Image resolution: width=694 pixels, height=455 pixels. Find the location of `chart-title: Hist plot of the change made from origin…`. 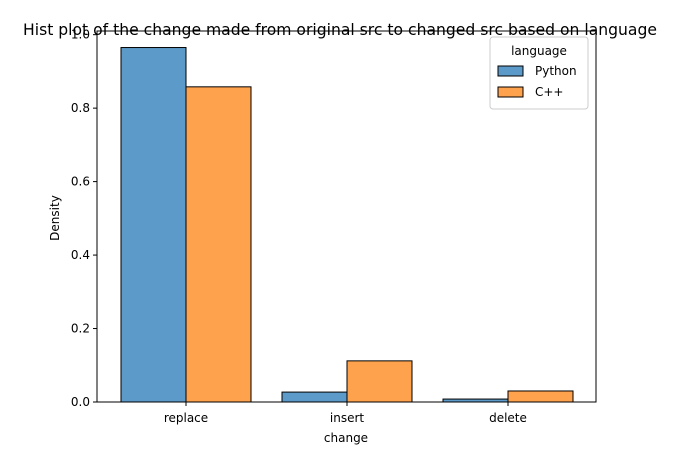

chart-title: Hist plot of the change made from origin… is located at coordinates (340, 30).